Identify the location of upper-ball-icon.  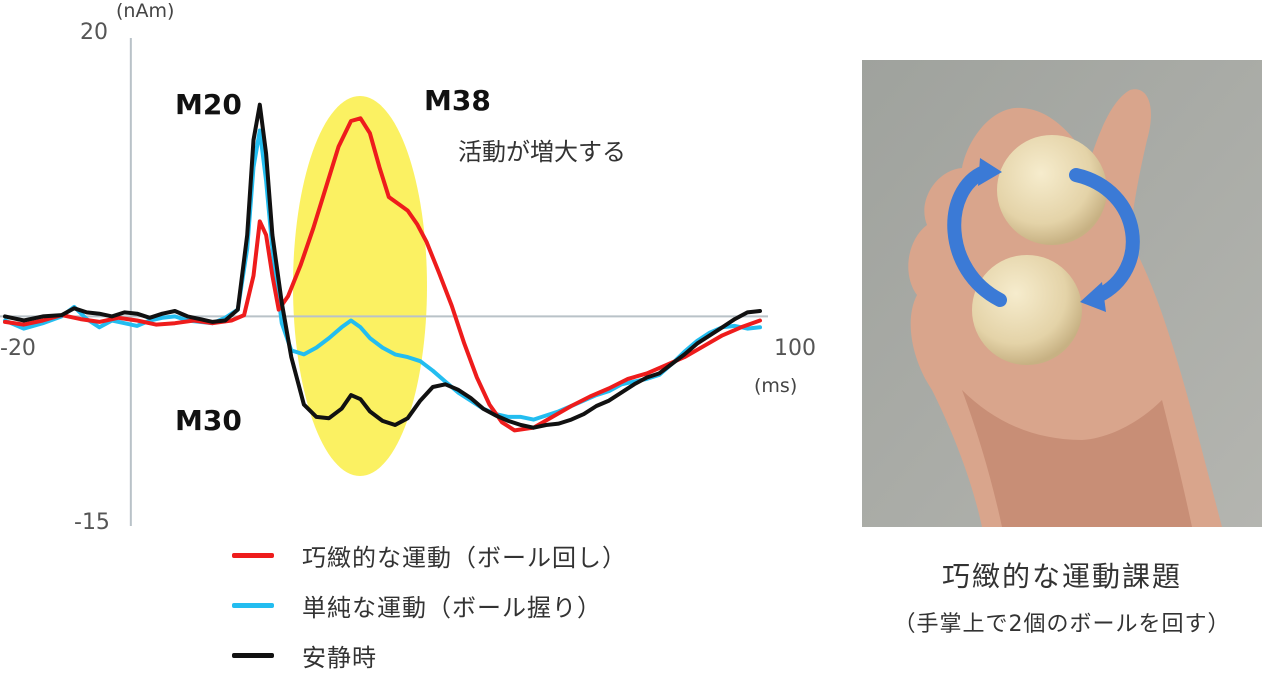
(1052, 190).